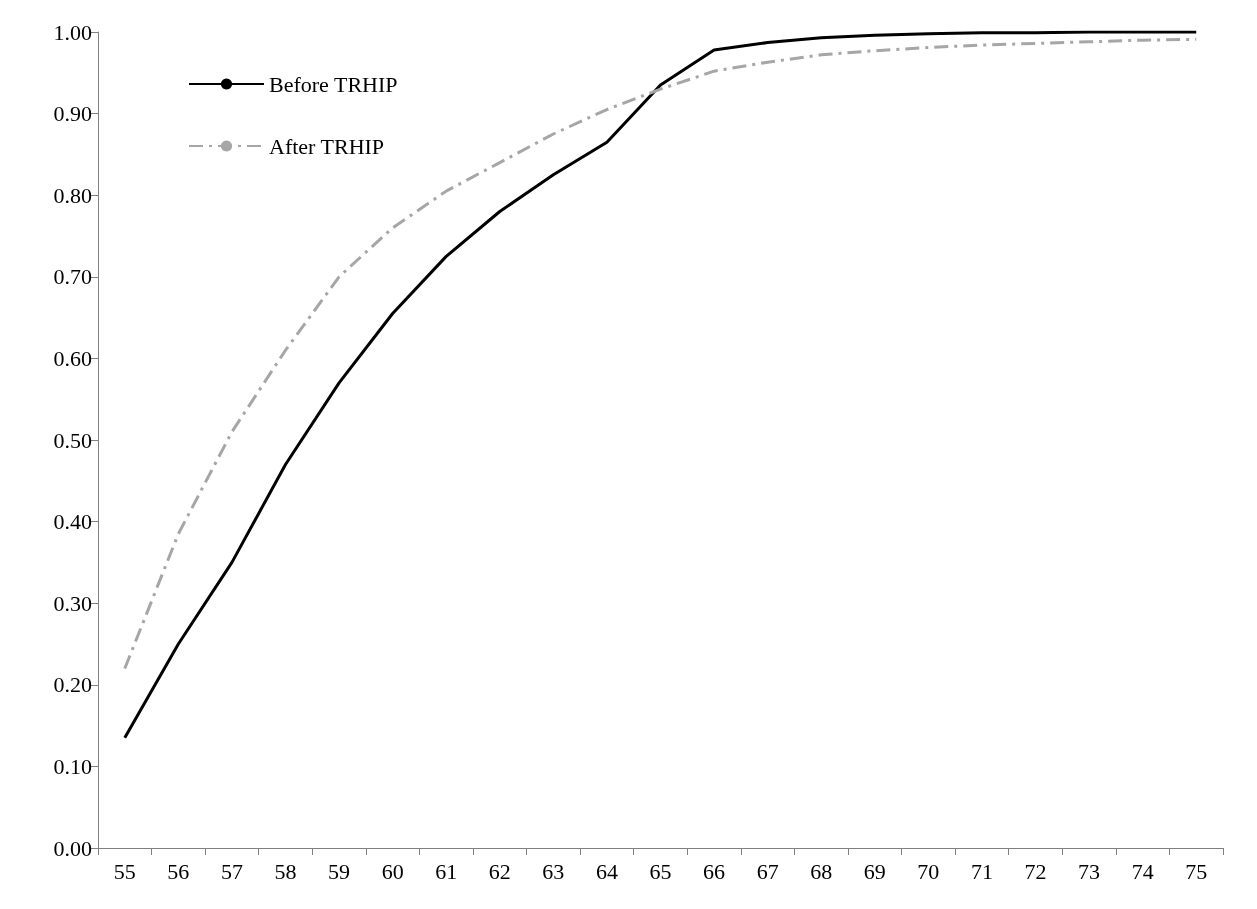 This screenshot has height=909, width=1257. What do you see at coordinates (499, 871) in the screenshot?
I see `x-tick-label: 62` at bounding box center [499, 871].